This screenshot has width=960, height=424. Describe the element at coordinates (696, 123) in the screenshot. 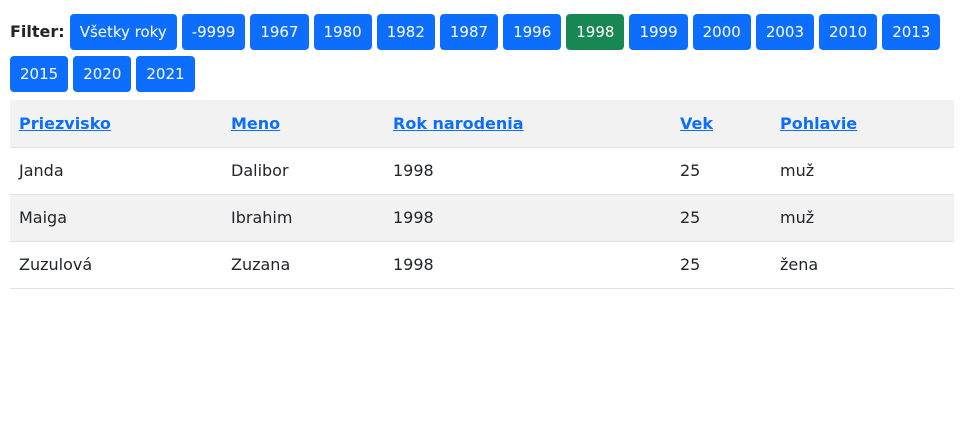

I see `sort-link-vek: Vek` at that location.